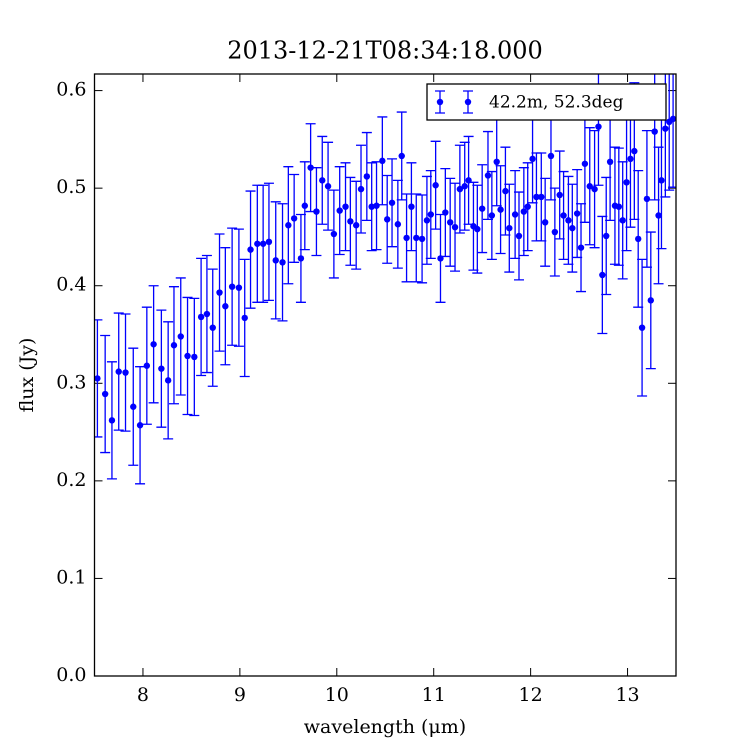 This screenshot has width=750, height=750. I want to click on y-tick-label: 0.4, so click(71, 285).